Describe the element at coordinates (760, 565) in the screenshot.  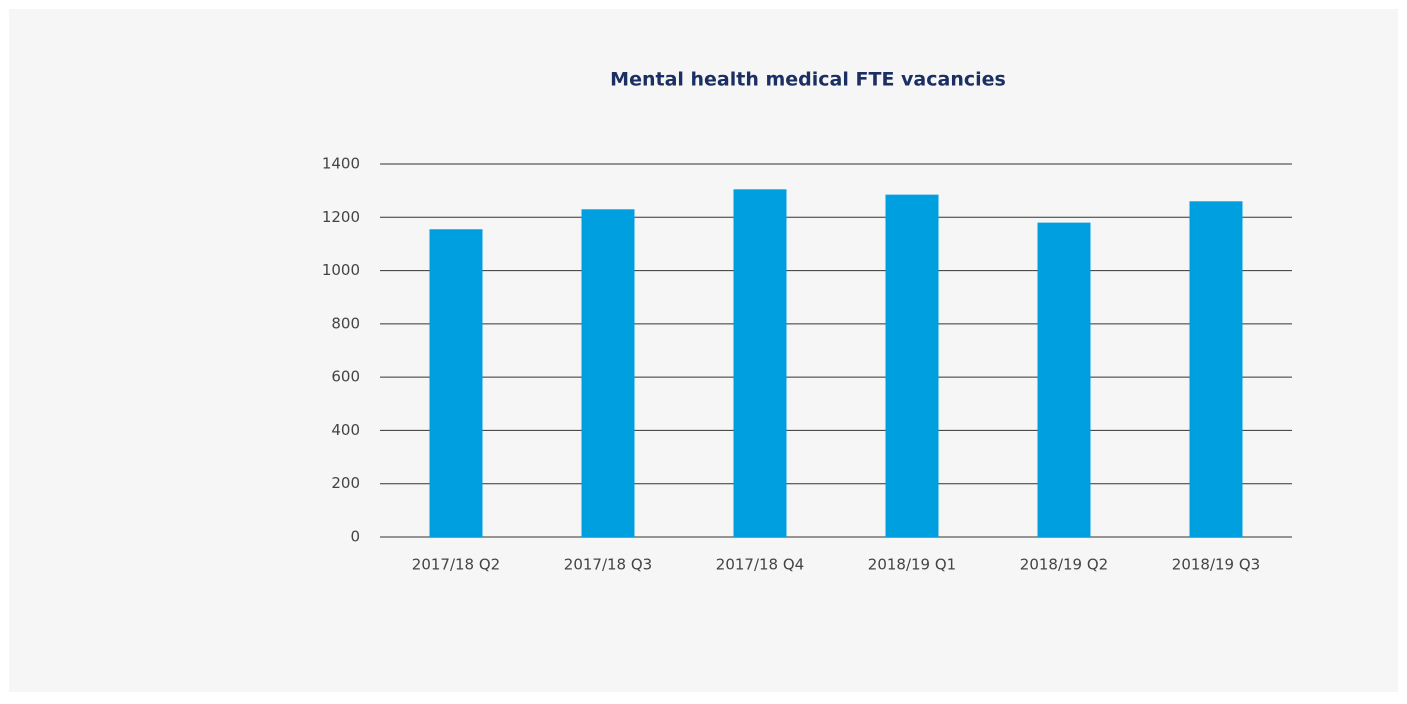
I see `x-tick-label: 2017/18 Q4` at that location.